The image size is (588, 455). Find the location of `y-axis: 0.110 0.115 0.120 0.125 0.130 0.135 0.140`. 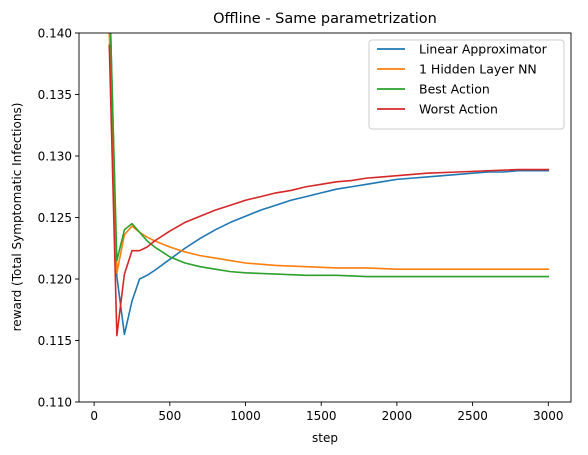

y-axis: 0.110 0.115 0.120 0.125 0.130 0.135 0.140 is located at coordinates (58, 218).